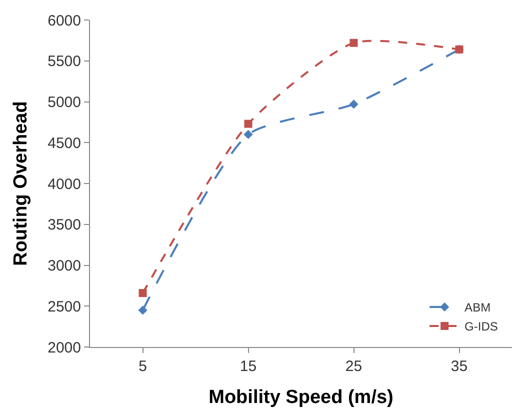  What do you see at coordinates (64, 184) in the screenshot?
I see `y-tick-label: 4000` at bounding box center [64, 184].